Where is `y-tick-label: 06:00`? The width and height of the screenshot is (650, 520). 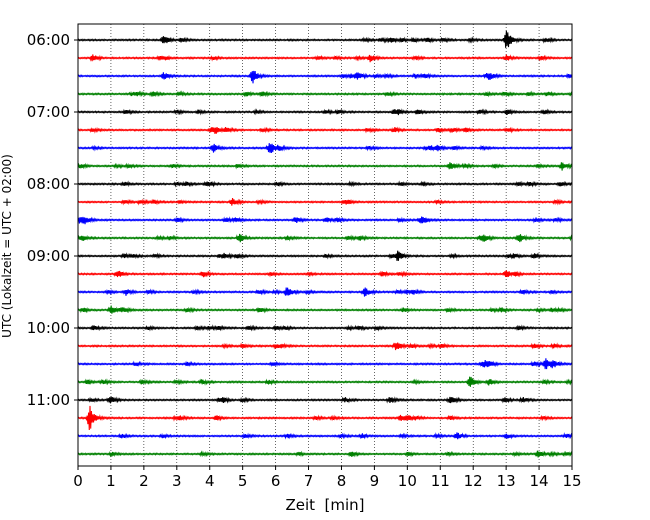
y-tick-label: 06:00 is located at coordinates (48, 40).